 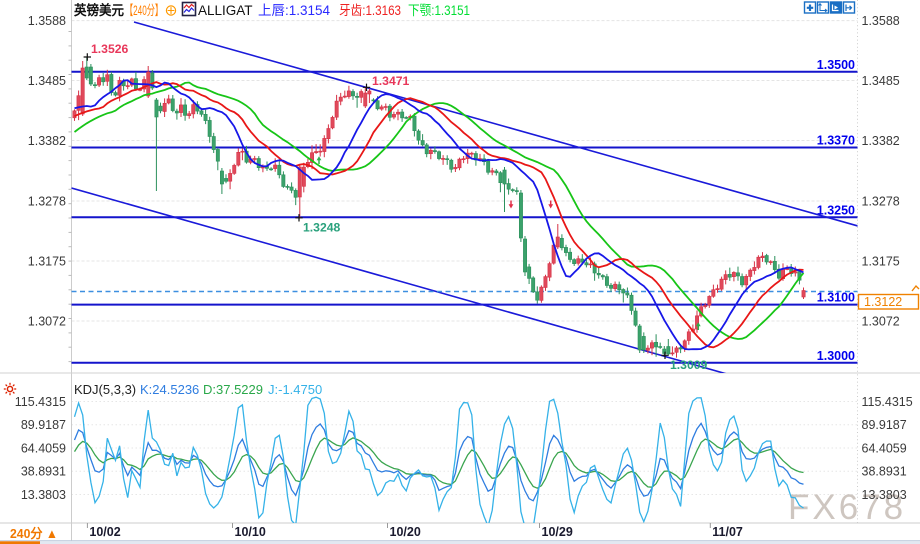 What do you see at coordinates (294, 10) in the screenshot?
I see `svg-text: 上唇:1.3154` at bounding box center [294, 10].